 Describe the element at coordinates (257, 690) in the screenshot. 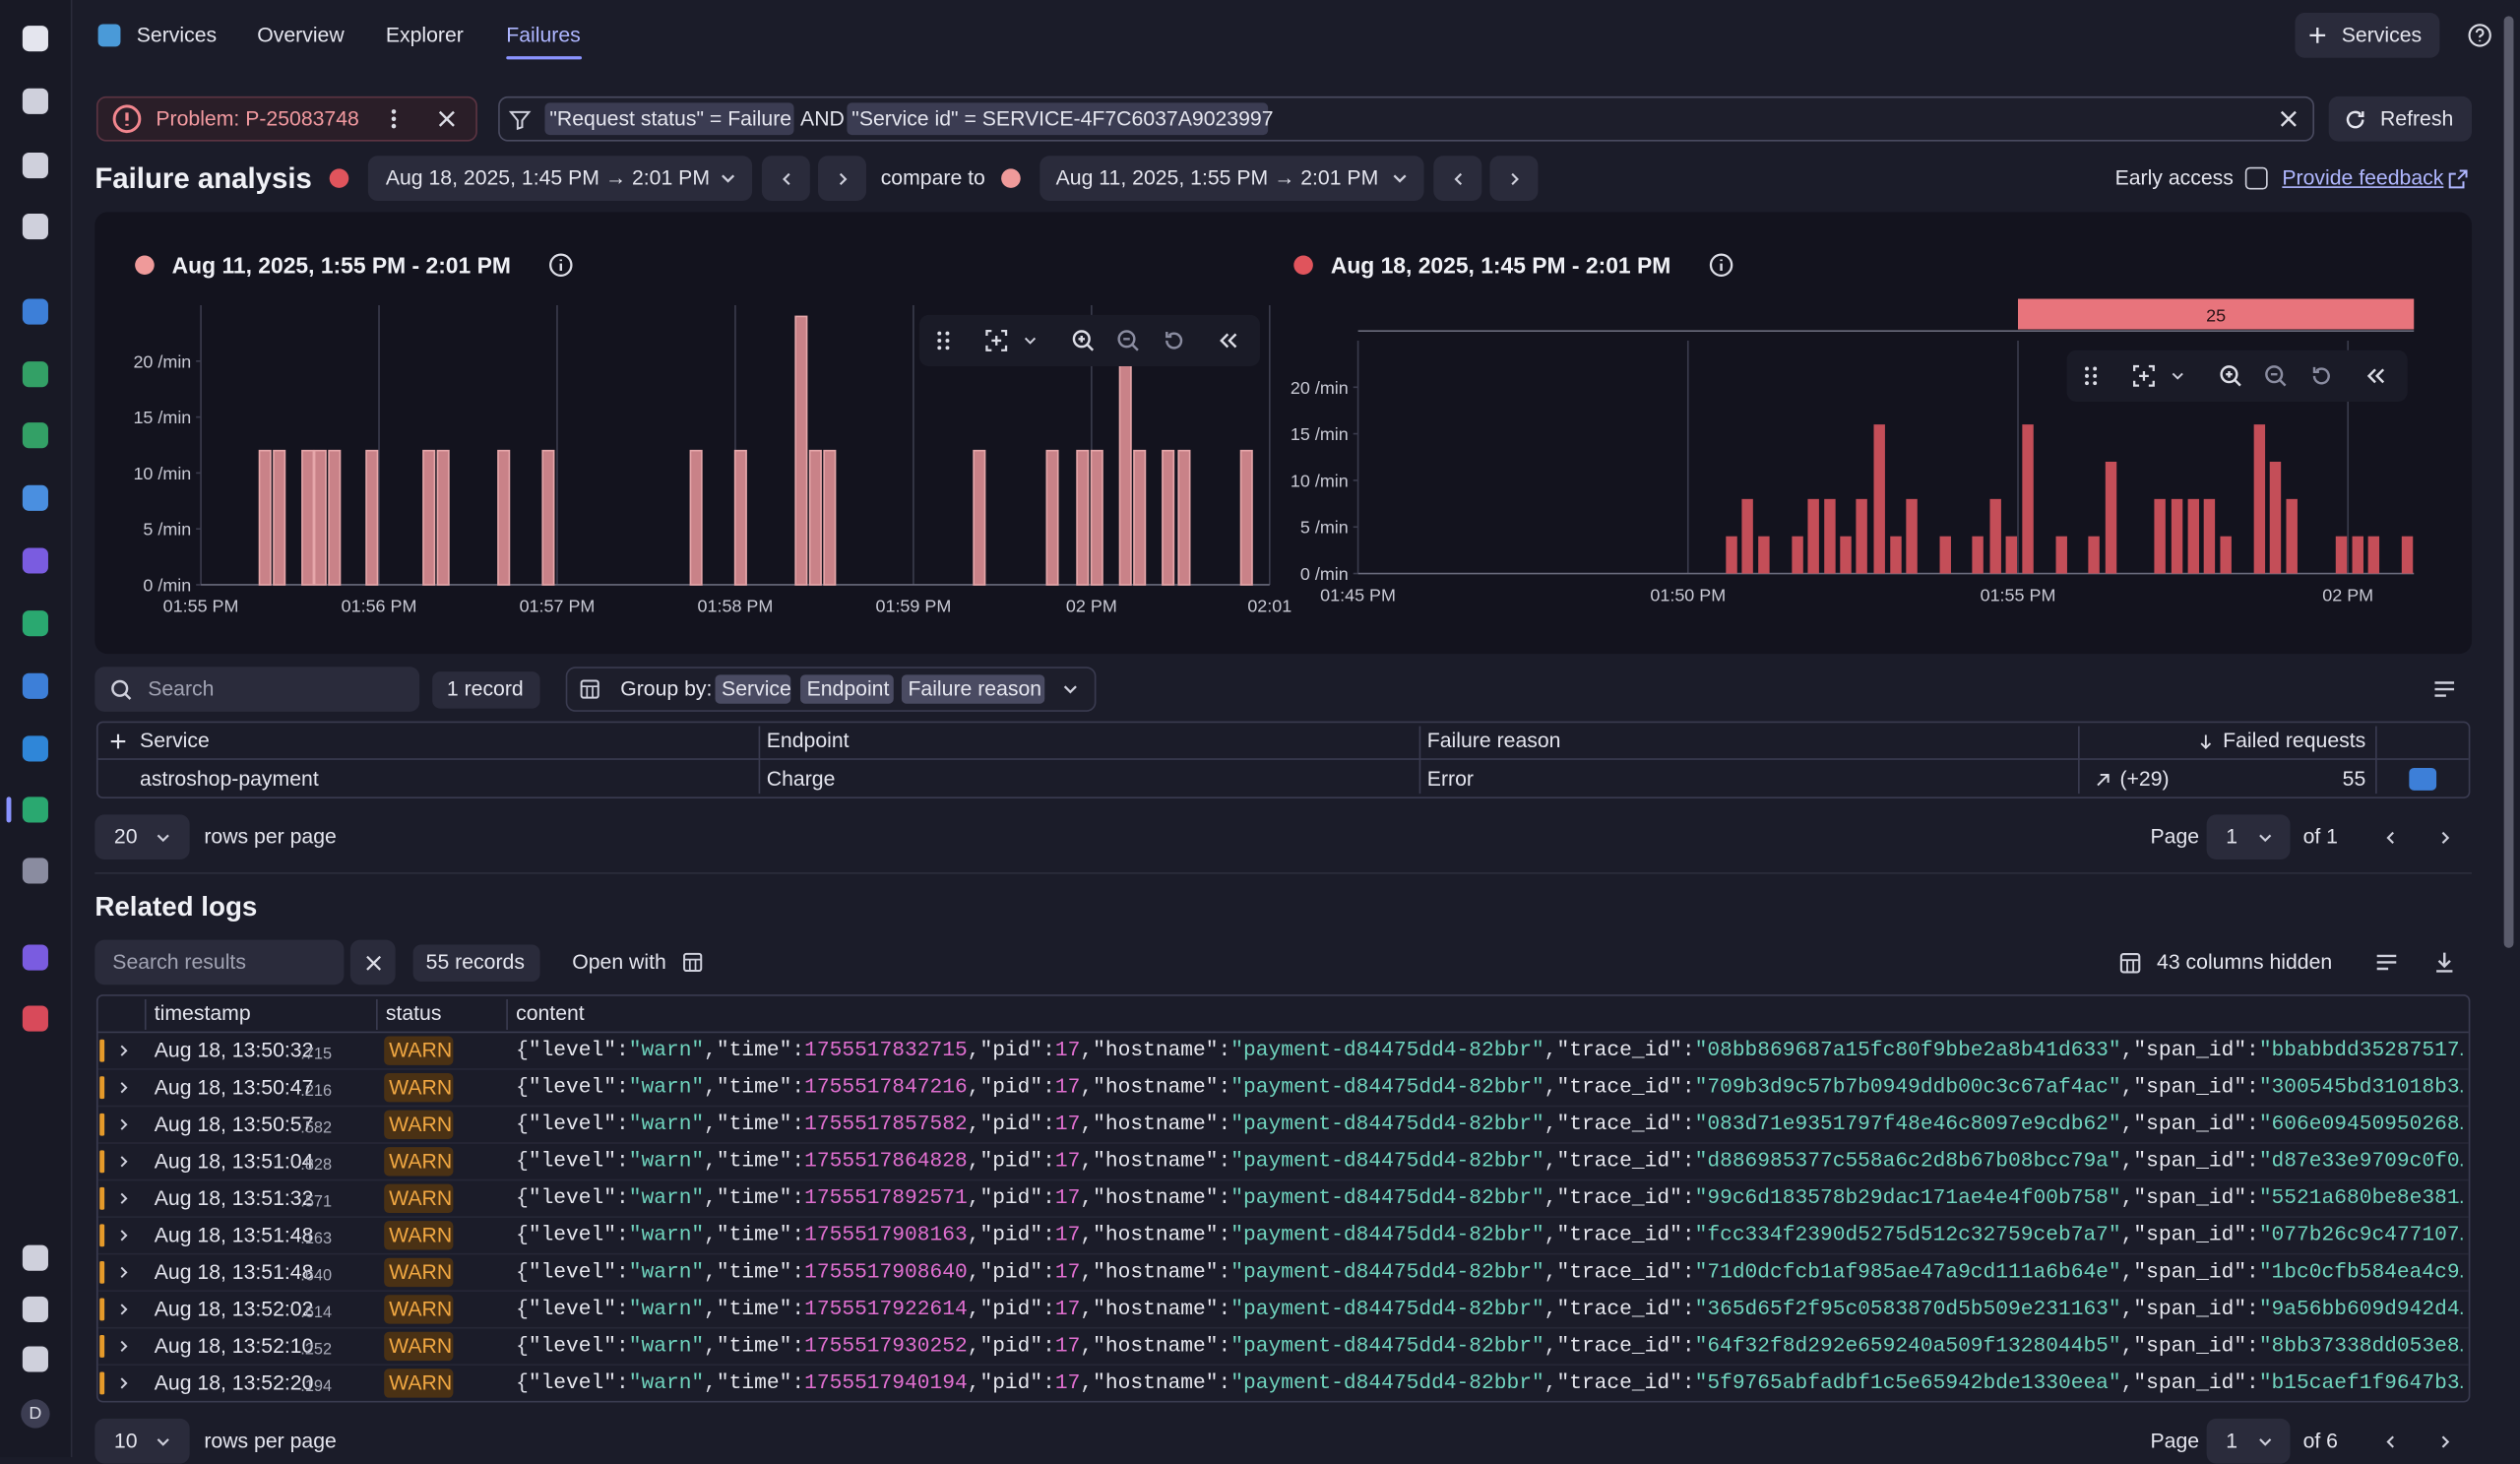

I see `search-box` at that location.